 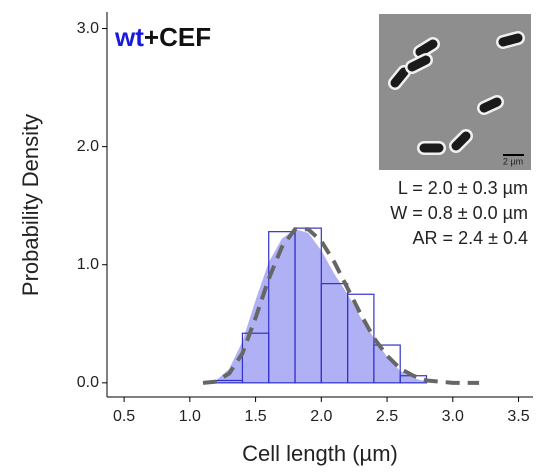 What do you see at coordinates (518, 416) in the screenshot?
I see `x-tick-label: 3.5` at bounding box center [518, 416].